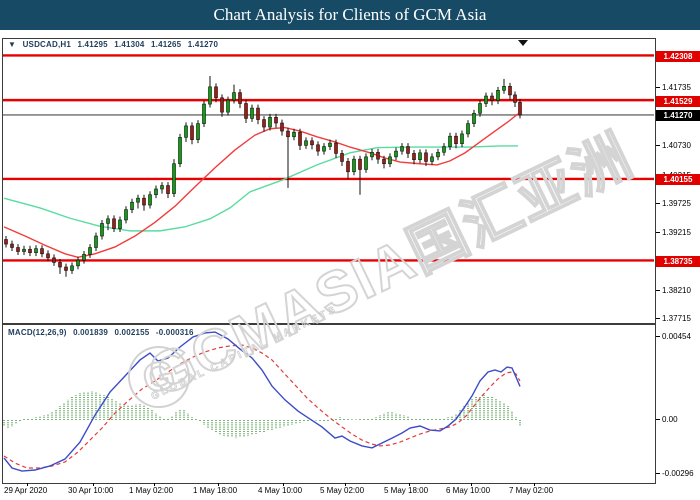 This screenshot has height=500, width=700. I want to click on price-level-badge: 1.38735, so click(678, 261).